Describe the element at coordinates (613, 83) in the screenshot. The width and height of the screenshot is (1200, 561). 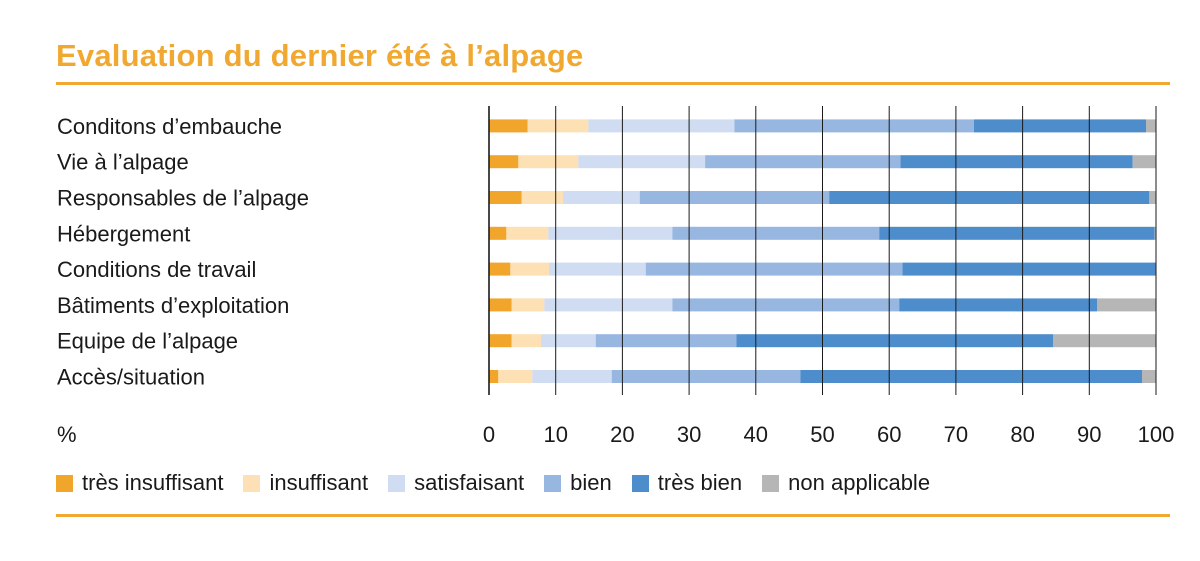
I see `title-rule` at that location.